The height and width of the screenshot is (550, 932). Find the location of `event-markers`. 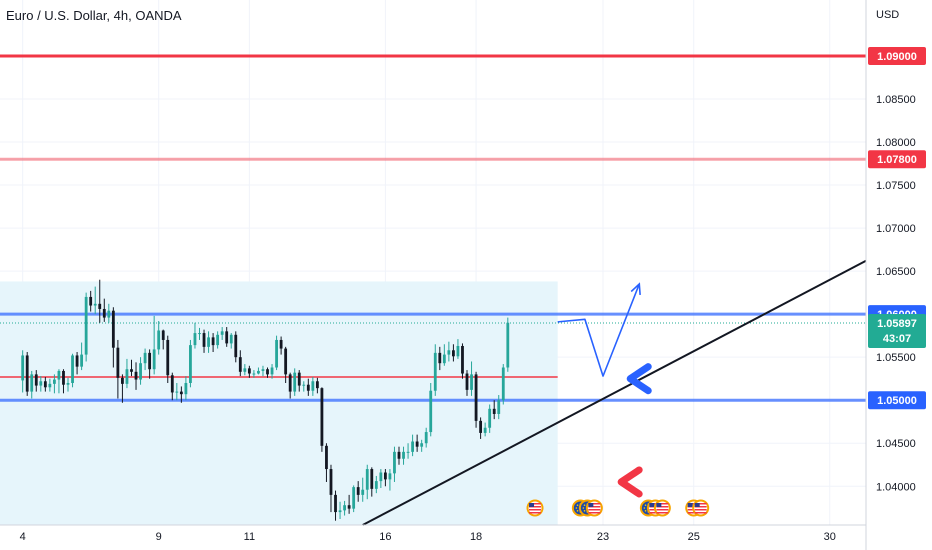

event-markers is located at coordinates (618, 508).